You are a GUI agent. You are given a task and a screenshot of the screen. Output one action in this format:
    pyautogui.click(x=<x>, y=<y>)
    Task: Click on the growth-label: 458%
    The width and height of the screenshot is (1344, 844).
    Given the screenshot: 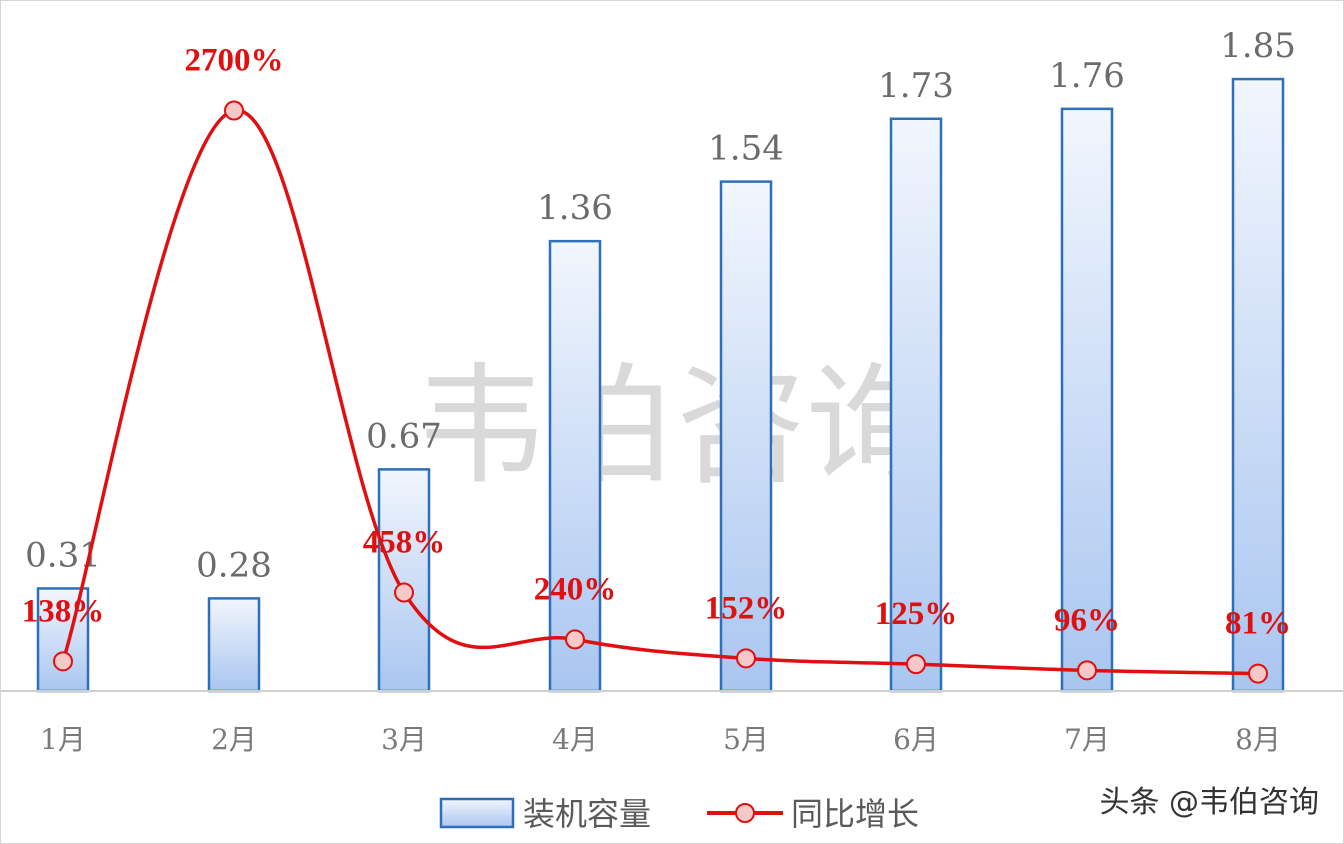 What is the action you would take?
    pyautogui.click(x=404, y=543)
    